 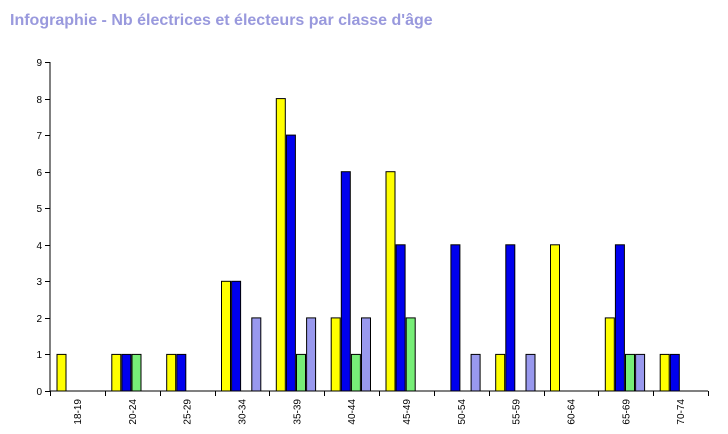 What do you see at coordinates (39, 319) in the screenshot?
I see `y-tick-label: 2` at bounding box center [39, 319].